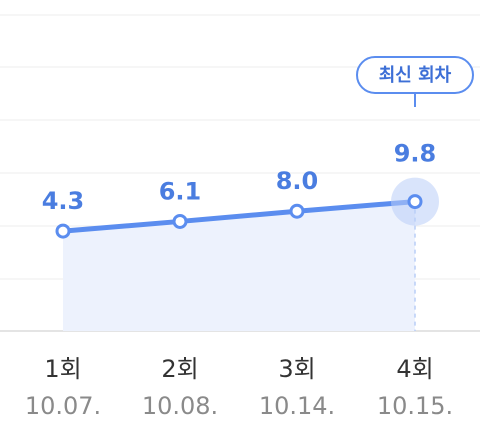  I want to click on x-tick-date-4: 10.15., so click(415, 406).